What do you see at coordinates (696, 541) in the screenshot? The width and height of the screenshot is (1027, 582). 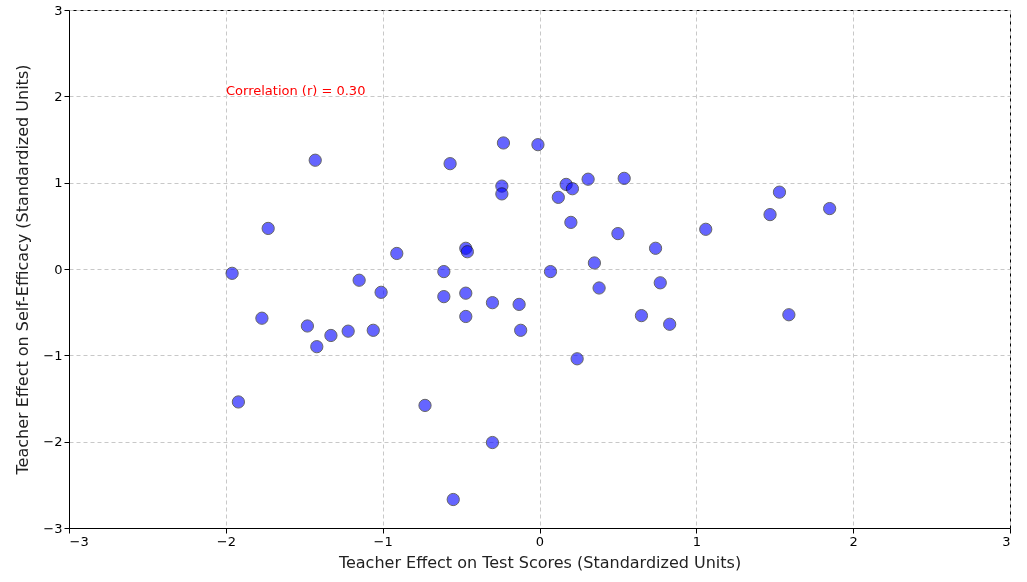 I see `x-tick-label: 1` at bounding box center [696, 541].